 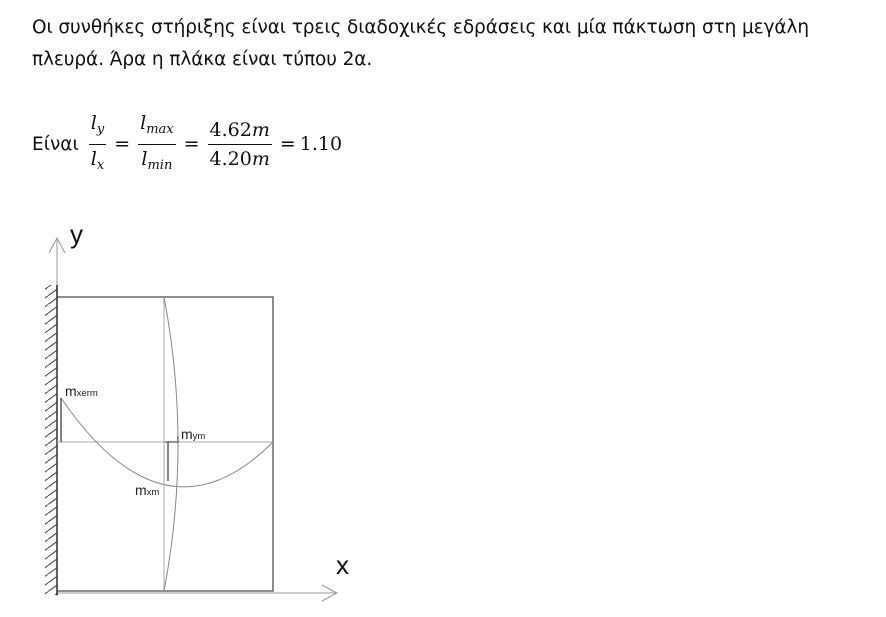 I want to click on moment-curve-mx, so click(x=167, y=442).